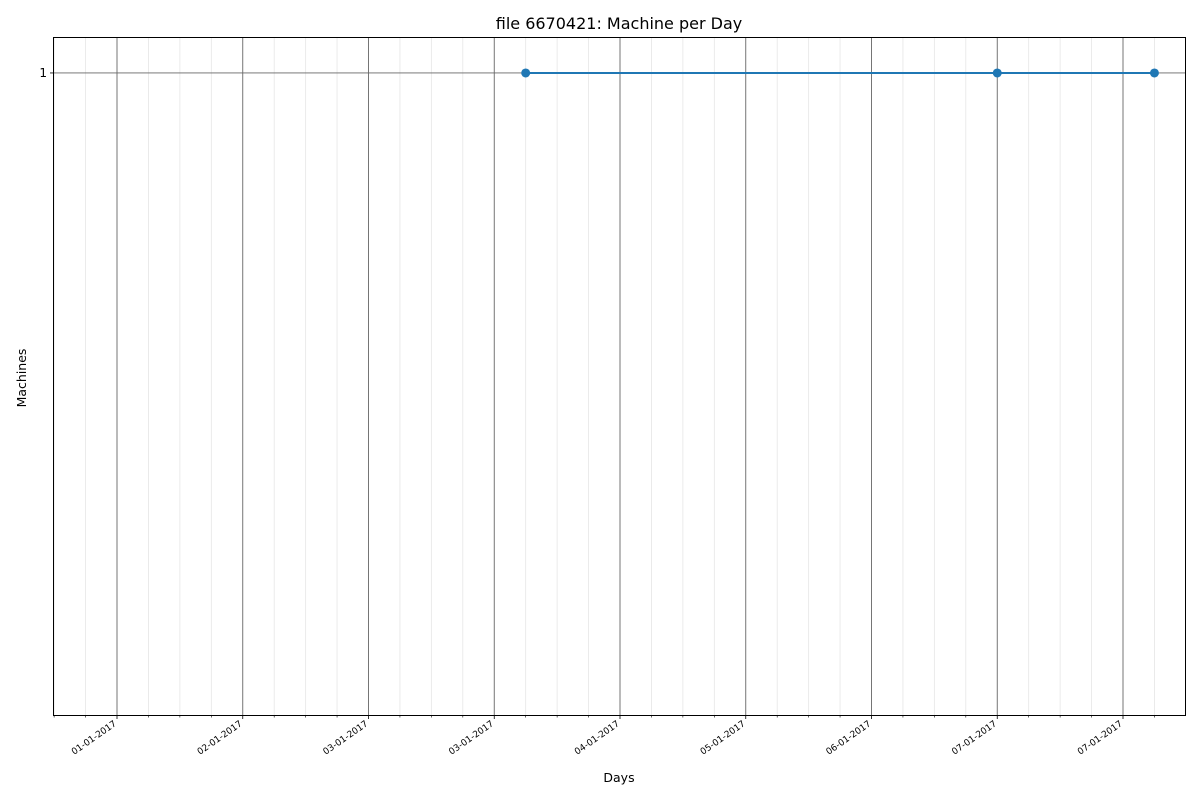 The height and width of the screenshot is (800, 1200). What do you see at coordinates (220, 738) in the screenshot?
I see `x-tick-label: 02-01-2017` at bounding box center [220, 738].